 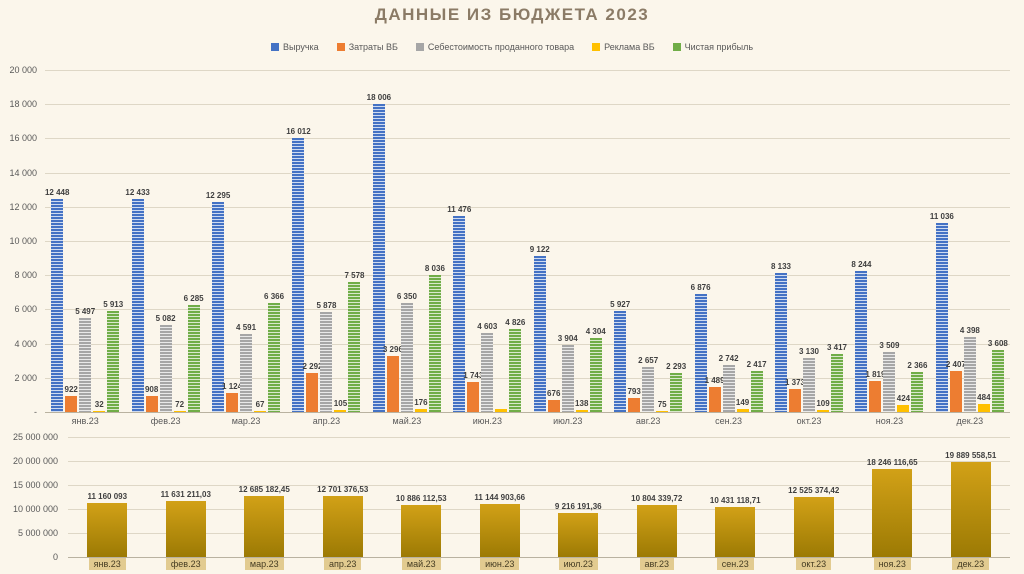 What do you see at coordinates (700, 288) in the screenshot?
I see `bar-value-label: 6 876` at bounding box center [700, 288].